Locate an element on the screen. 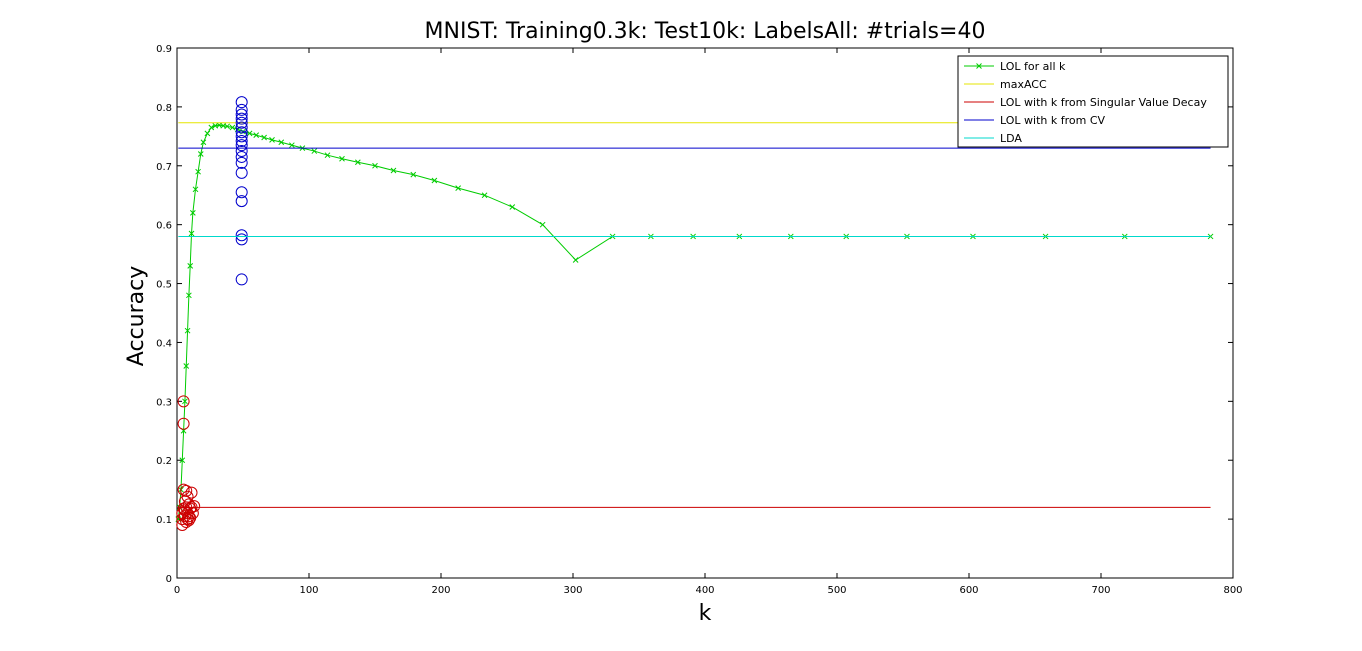 The width and height of the screenshot is (1362, 651). y-tick-label: 0.1 is located at coordinates (164, 520).